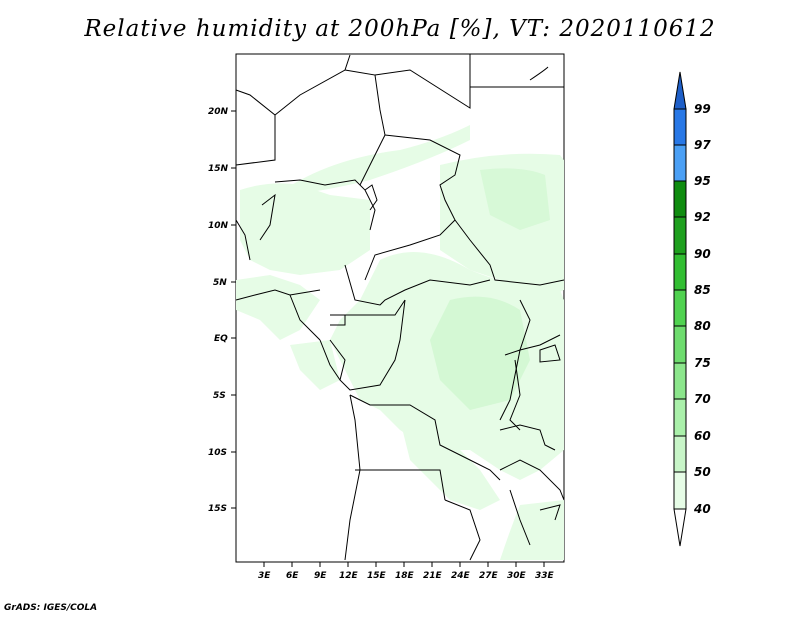  What do you see at coordinates (218, 169) in the screenshot?
I see `lat-tick-label: 15N` at bounding box center [218, 169].